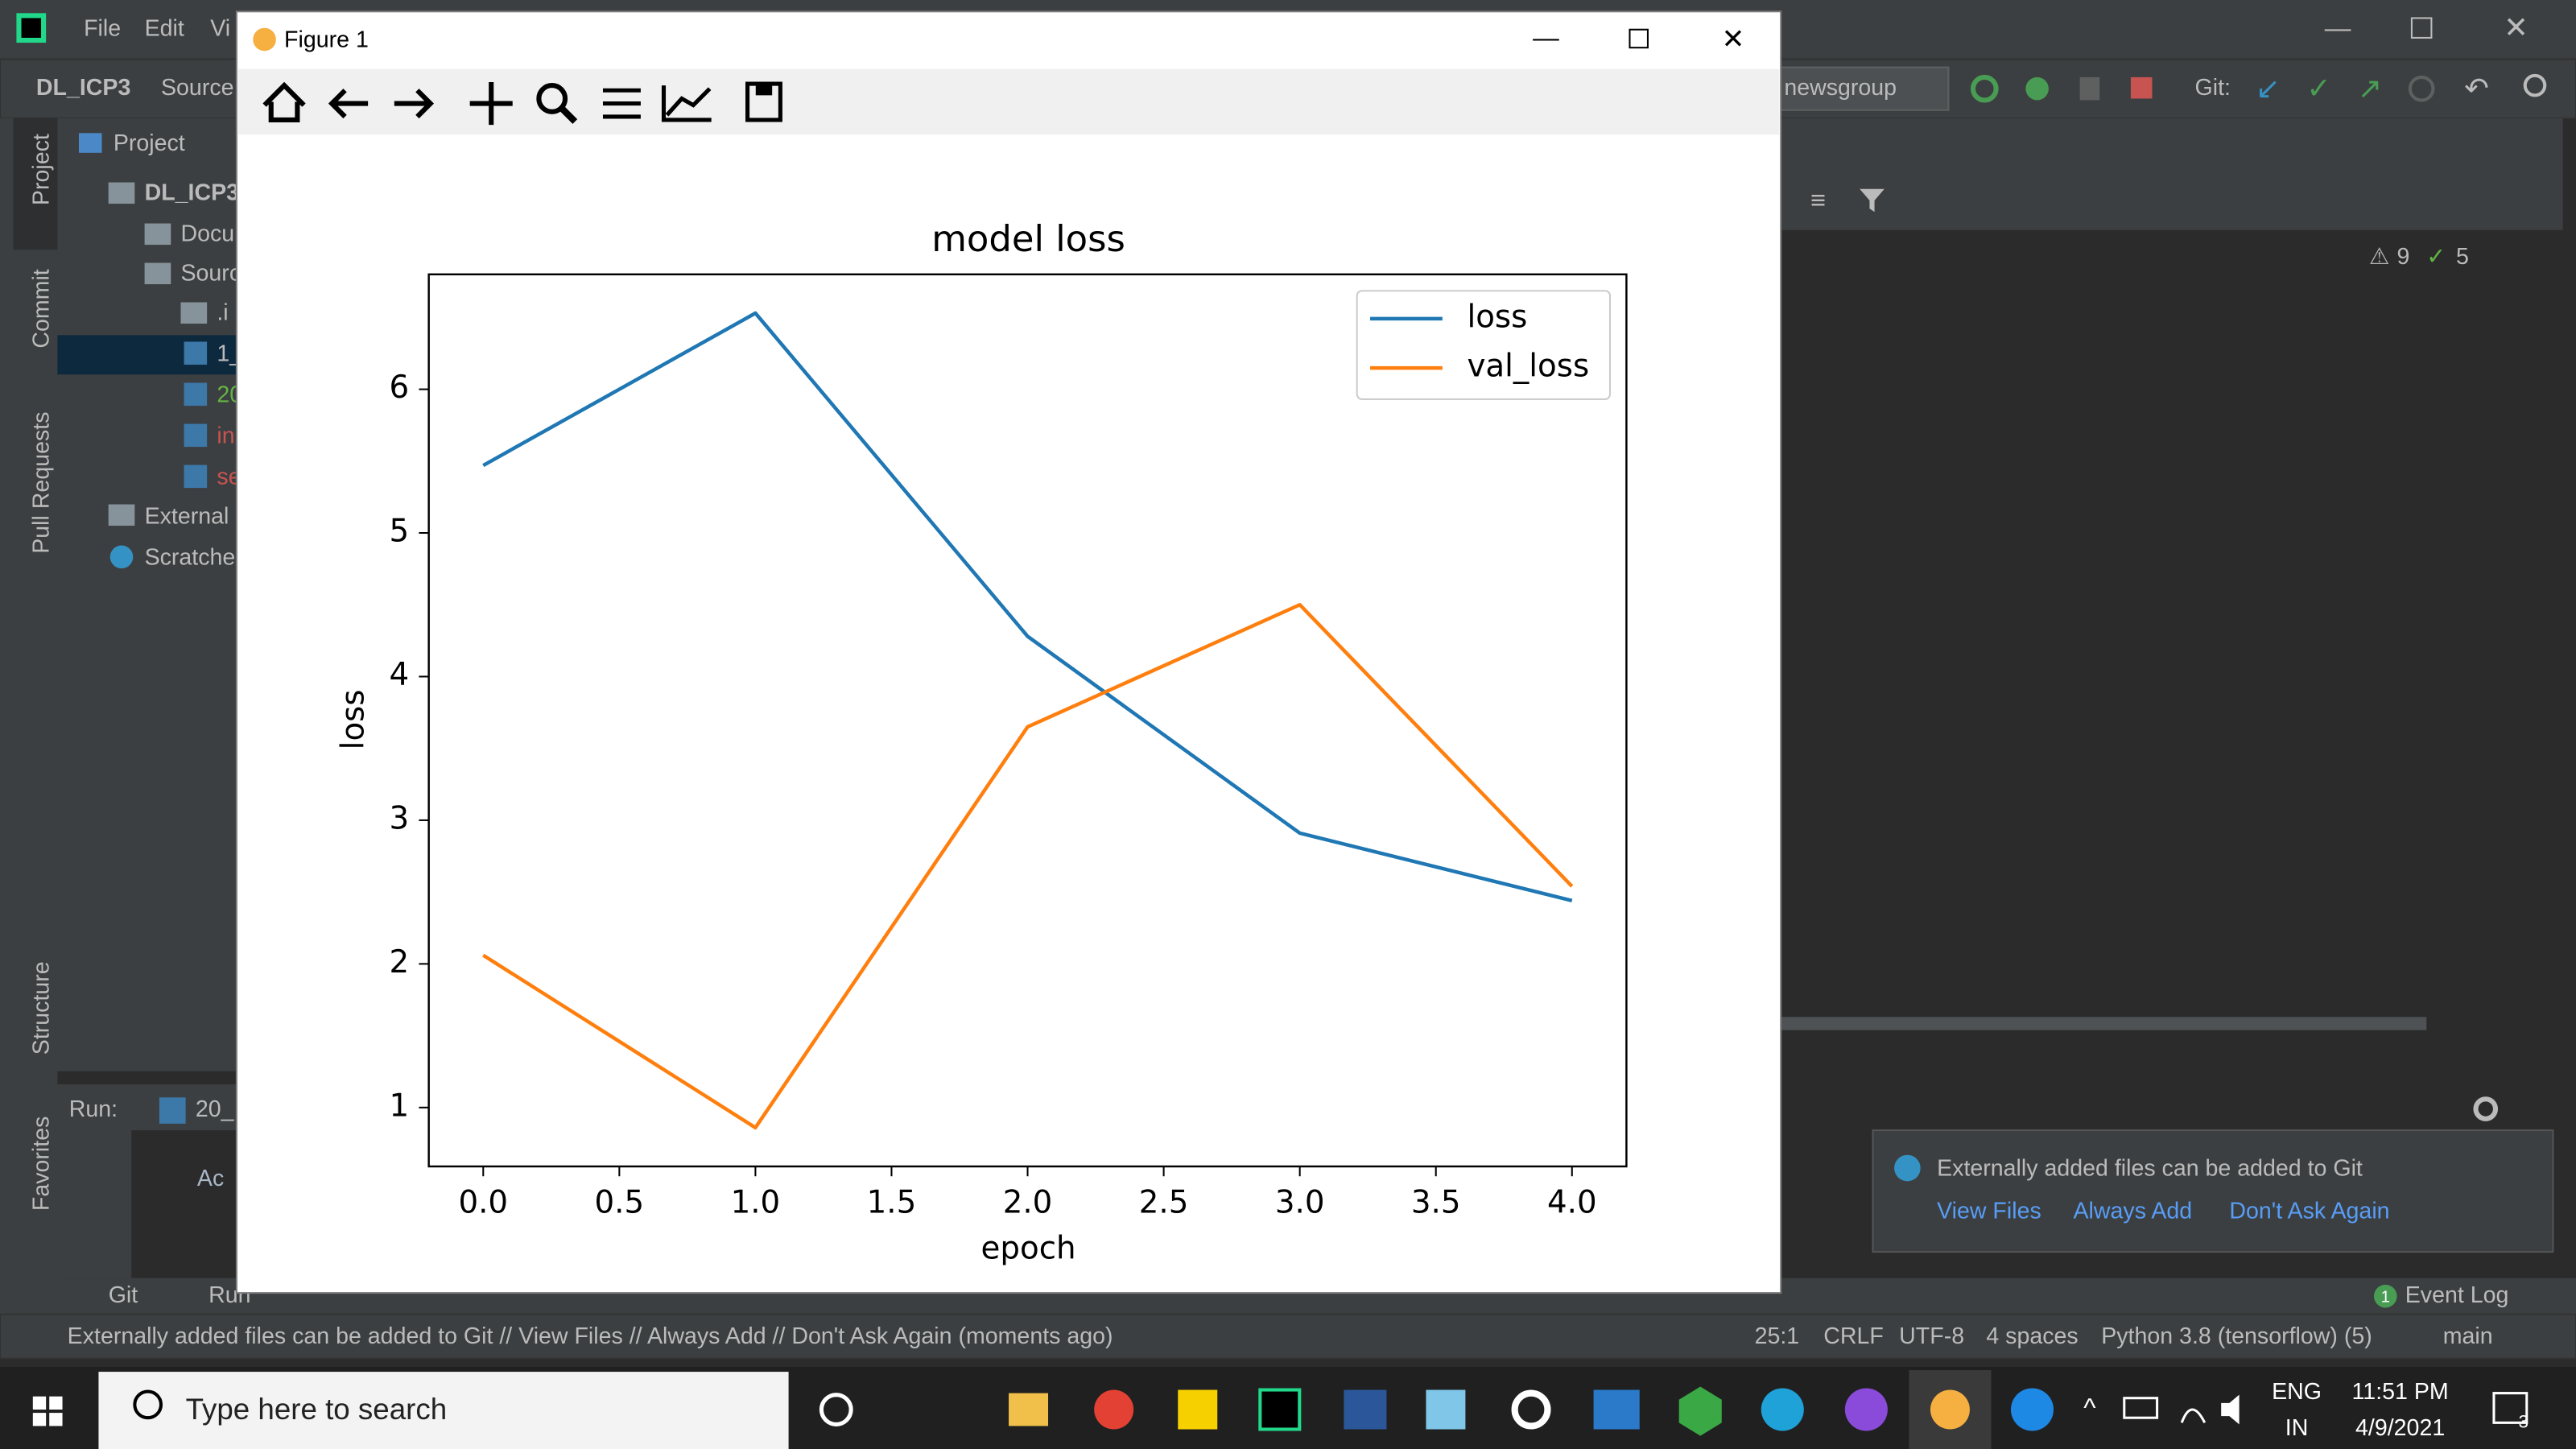  I want to click on app-help, so click(2032, 1409).